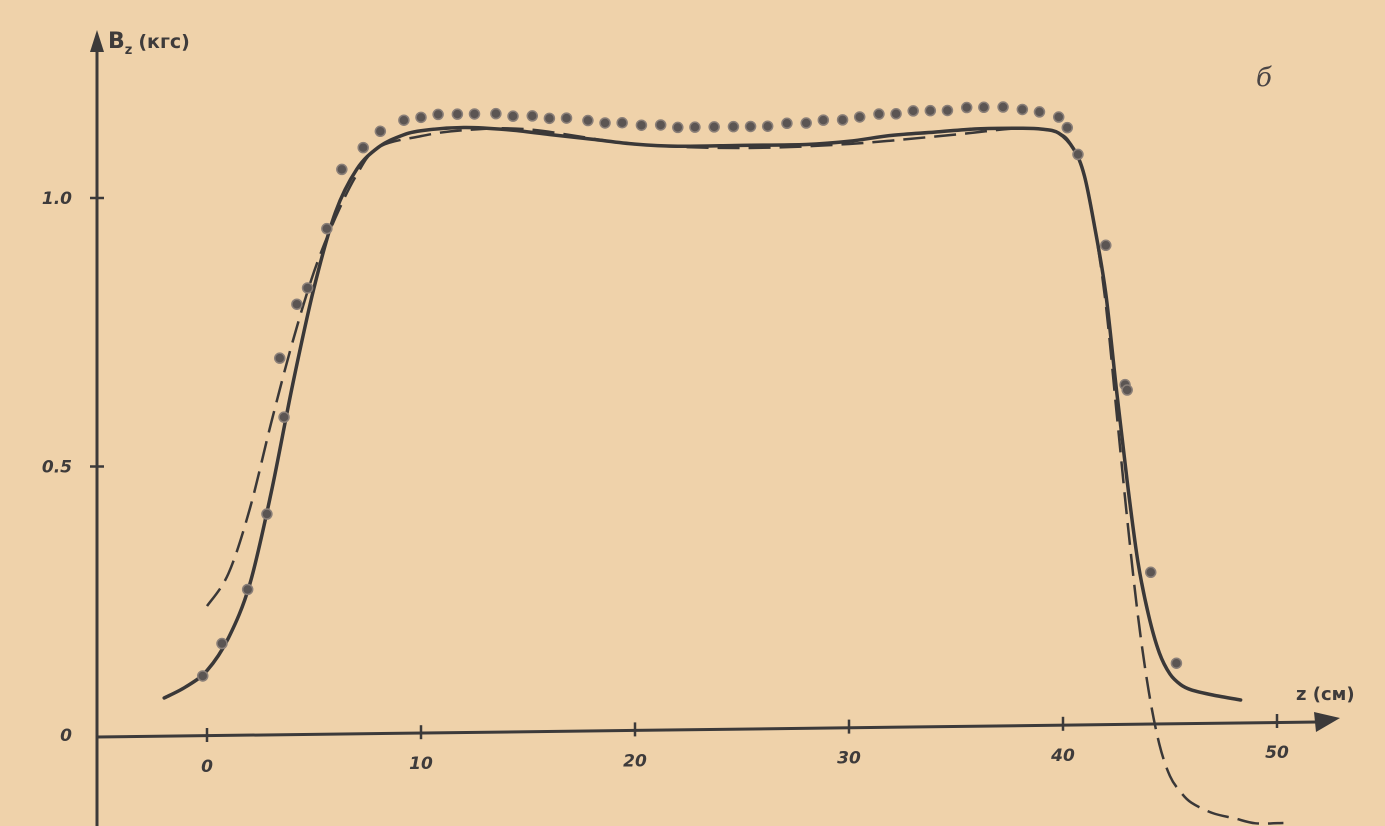  Describe the element at coordinates (57, 468) in the screenshot. I see `y-tick-label: 0.5` at that location.